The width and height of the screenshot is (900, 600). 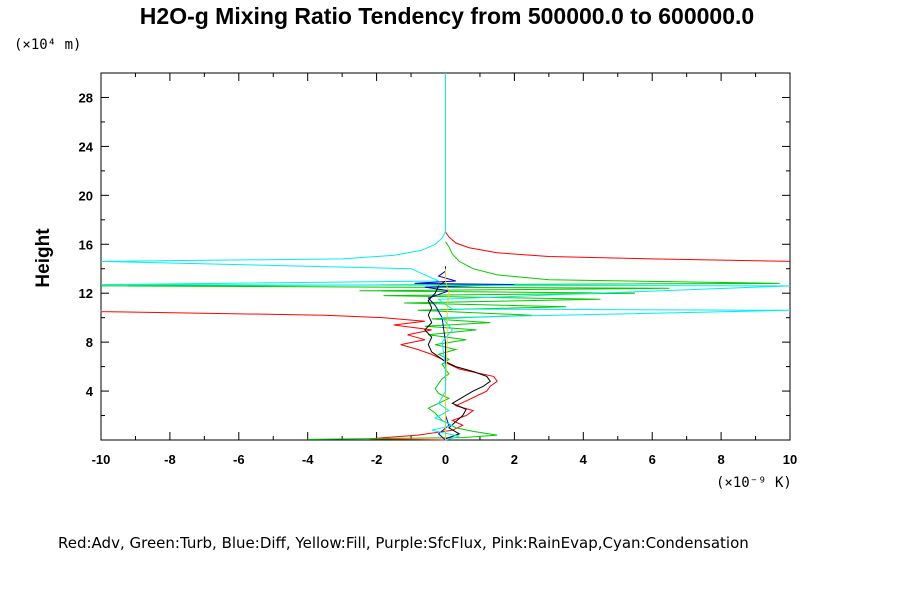 What do you see at coordinates (308, 459) in the screenshot?
I see `x-tick-label: -4` at bounding box center [308, 459].